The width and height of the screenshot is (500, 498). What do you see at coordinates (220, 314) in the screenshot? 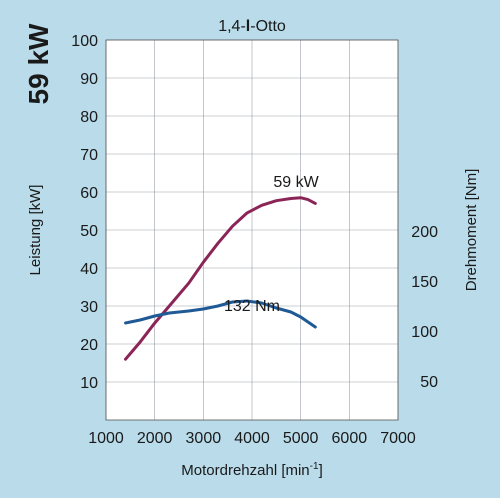
I see `torque-curve-line` at bounding box center [220, 314].